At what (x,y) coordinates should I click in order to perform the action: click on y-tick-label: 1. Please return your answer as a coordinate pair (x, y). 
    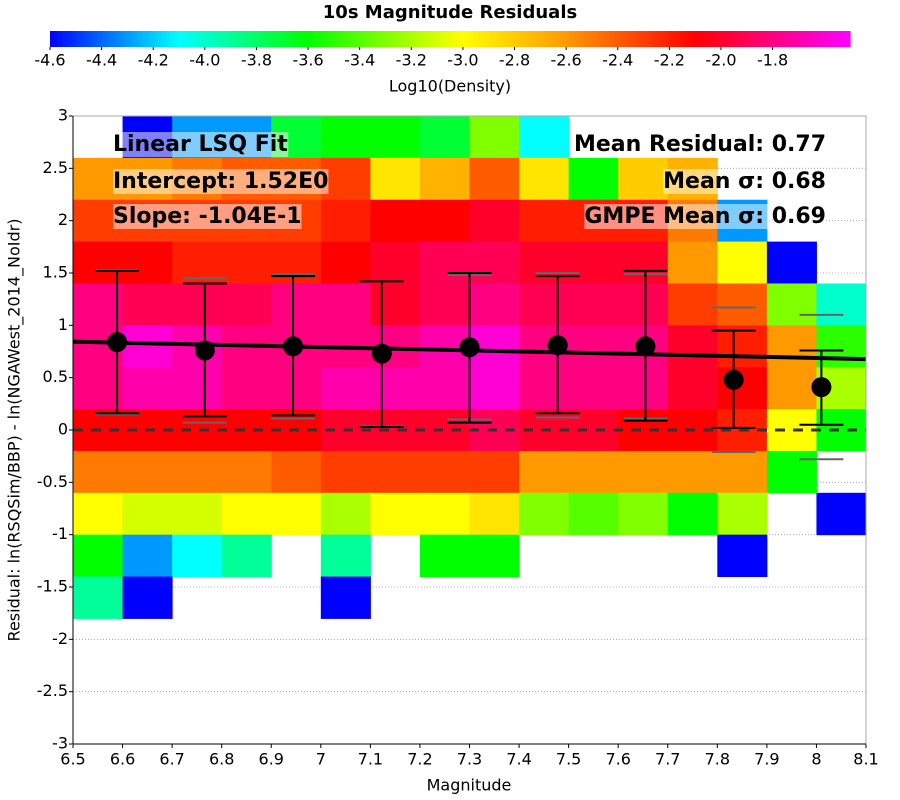
    Looking at the image, I should click on (63, 324).